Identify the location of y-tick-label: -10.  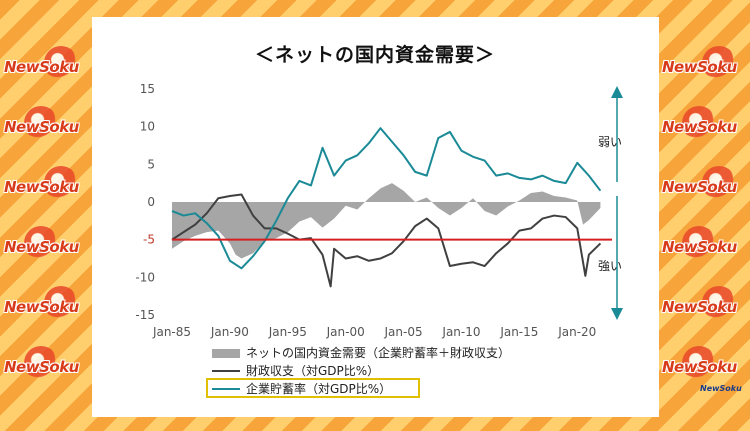
(145, 277).